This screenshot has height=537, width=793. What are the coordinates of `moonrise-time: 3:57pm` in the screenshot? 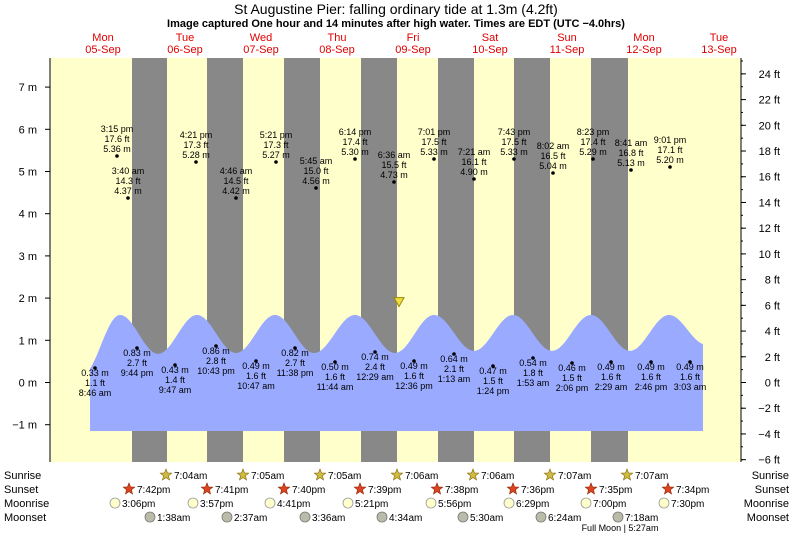 It's located at (216, 504).